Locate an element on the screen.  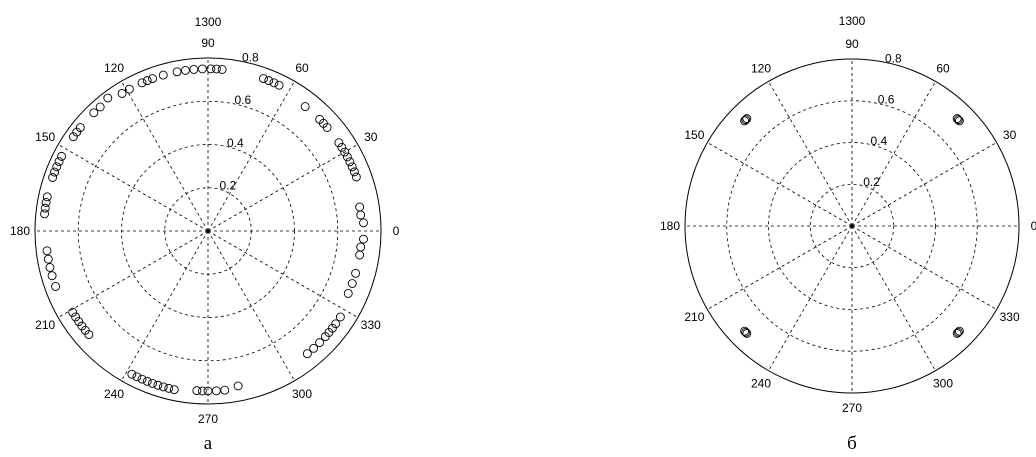
data-markers-b is located at coordinates (852, 226).